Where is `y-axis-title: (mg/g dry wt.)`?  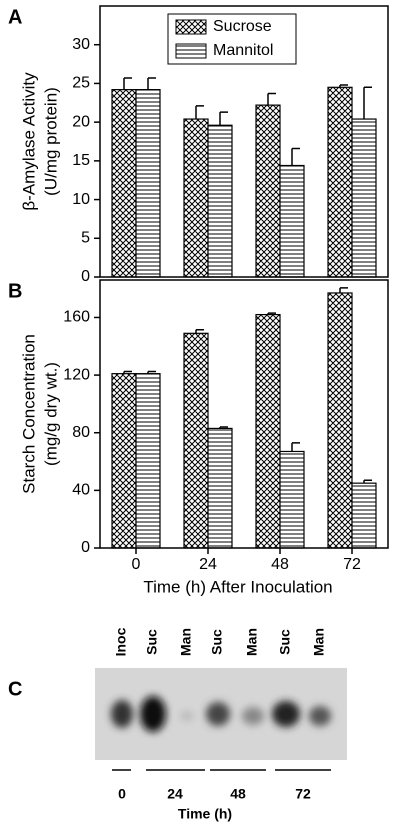 y-axis-title: (mg/g dry wt.) is located at coordinates (50, 414).